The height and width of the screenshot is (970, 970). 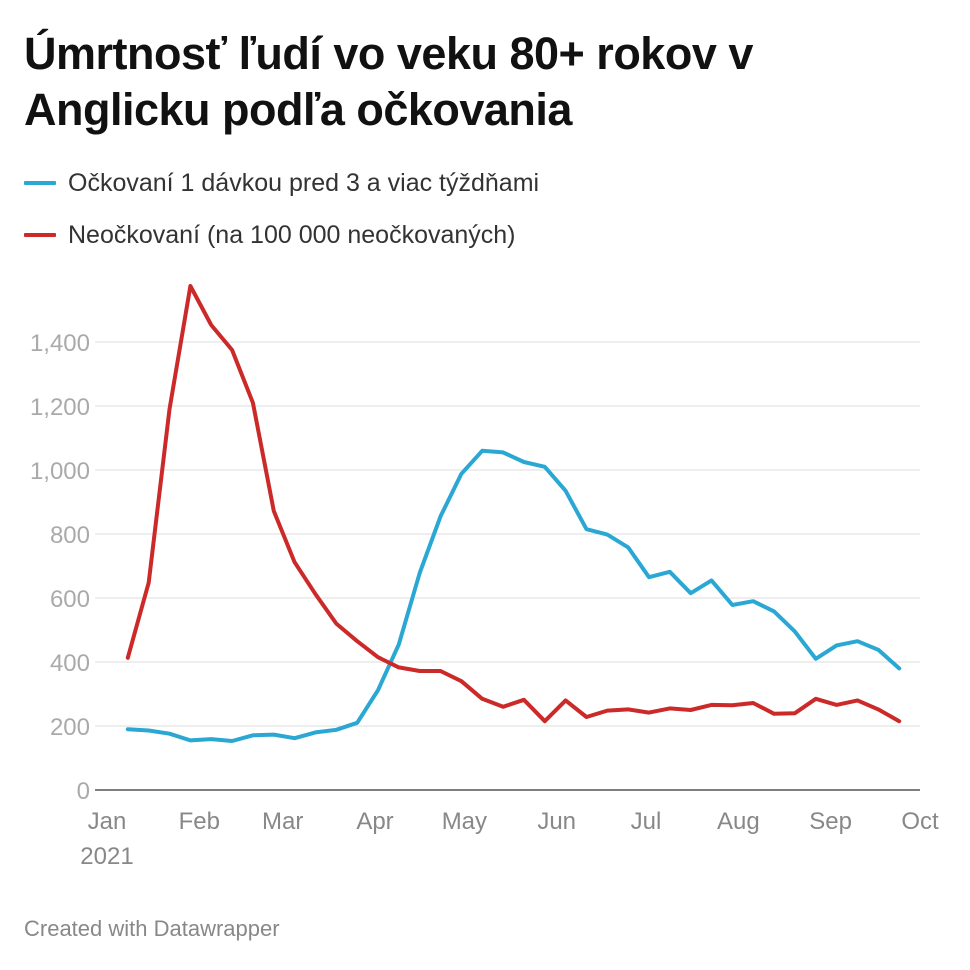 I want to click on legend-item-unvaccinated: Neočkovaní (na 100 000 neočkovaných), so click(x=281, y=234).